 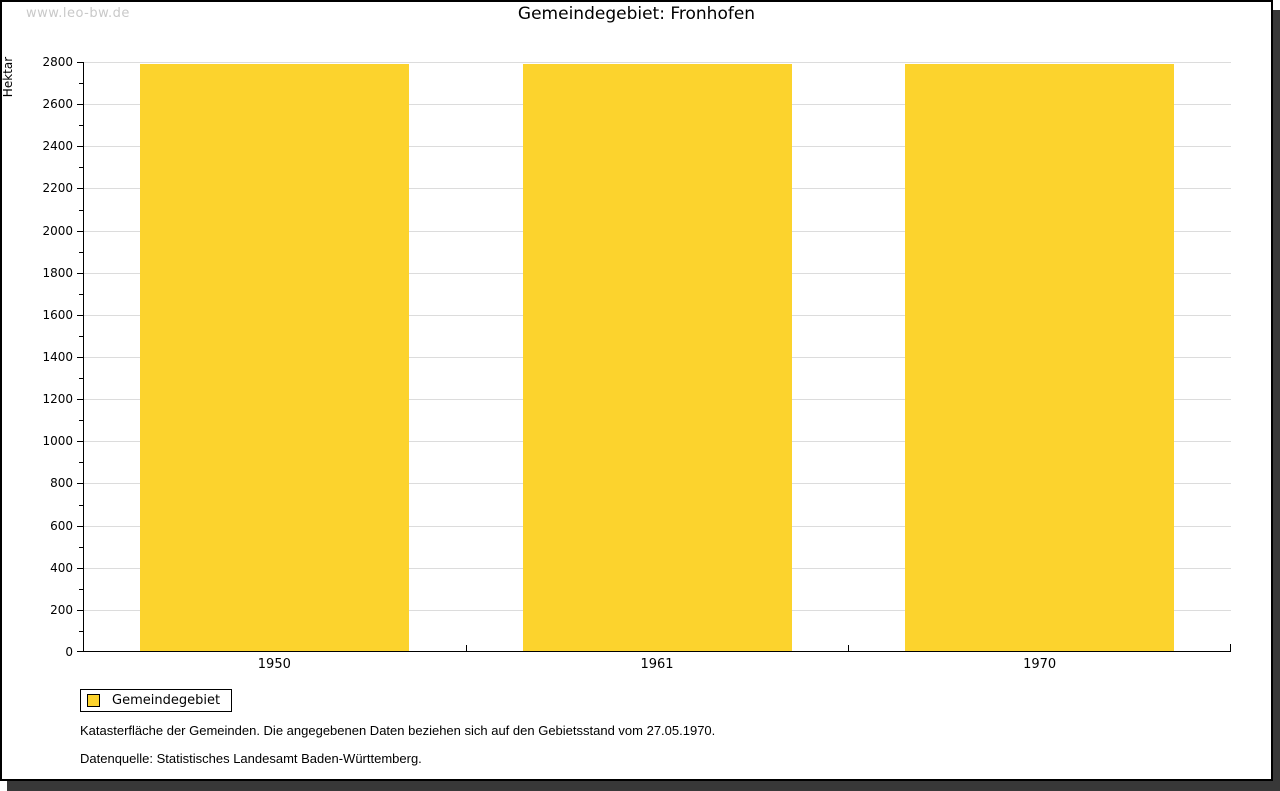 I want to click on watermark: www.leo-bw.de, so click(x=78, y=13).